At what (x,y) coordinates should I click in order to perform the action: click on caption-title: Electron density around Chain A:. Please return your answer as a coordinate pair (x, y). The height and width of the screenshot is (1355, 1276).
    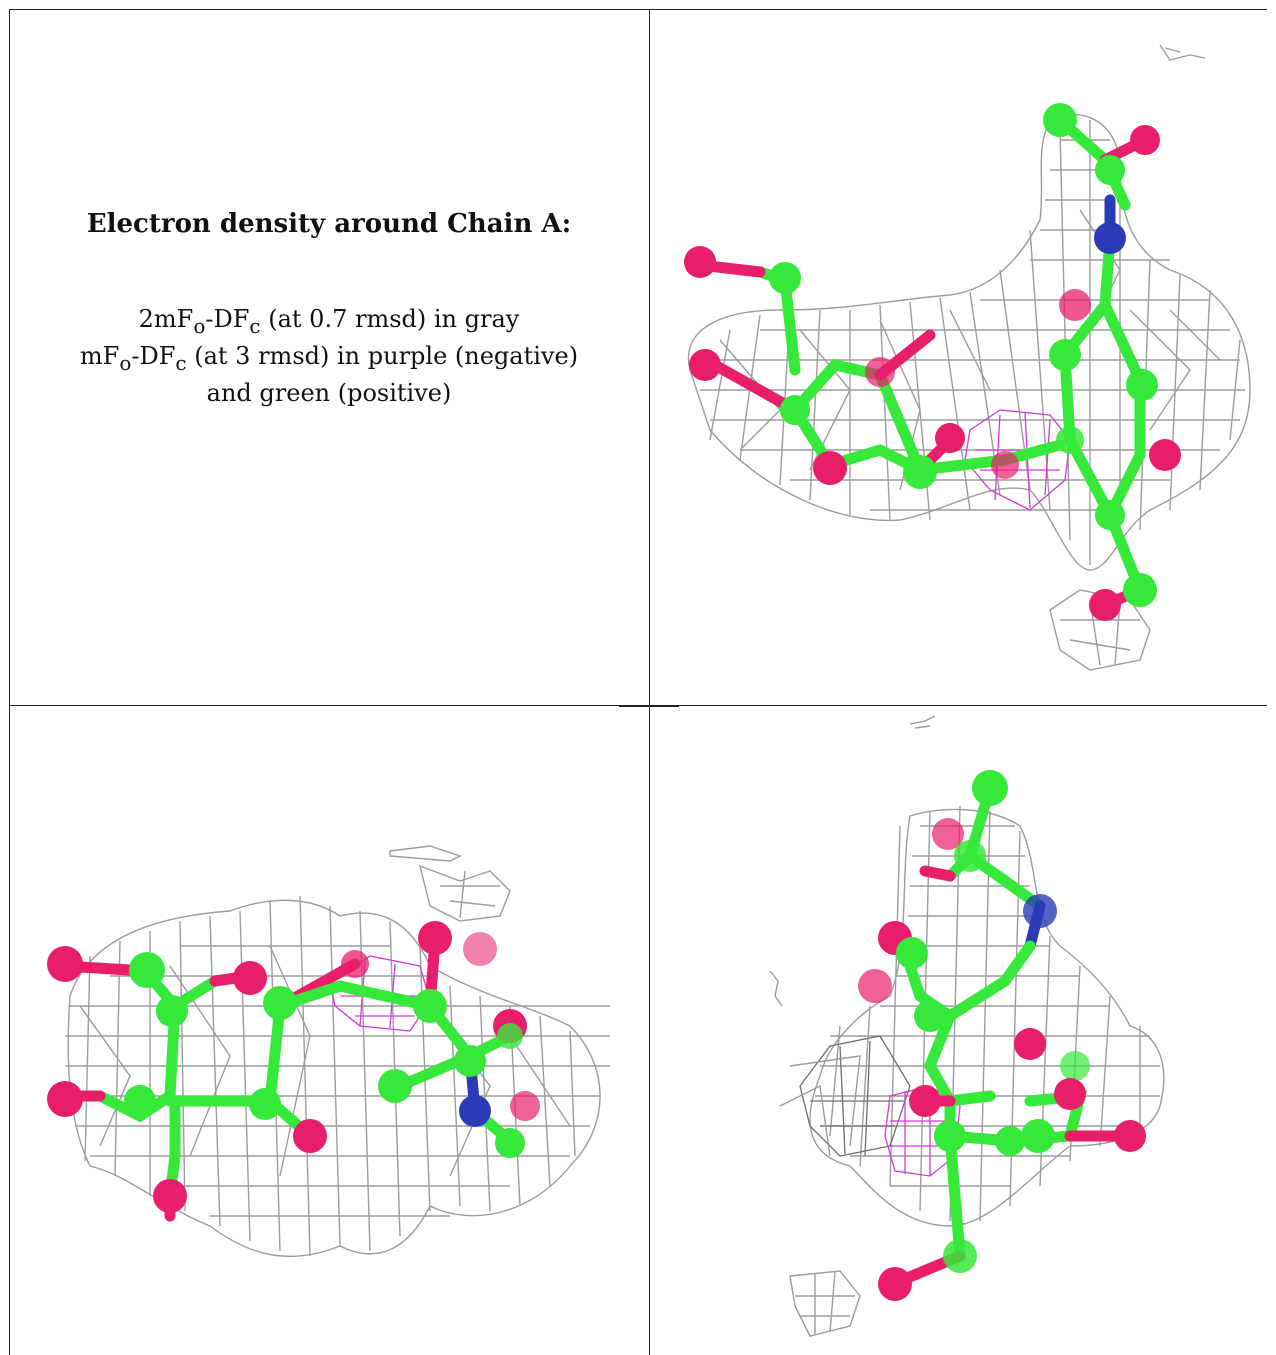
    Looking at the image, I should click on (329, 224).